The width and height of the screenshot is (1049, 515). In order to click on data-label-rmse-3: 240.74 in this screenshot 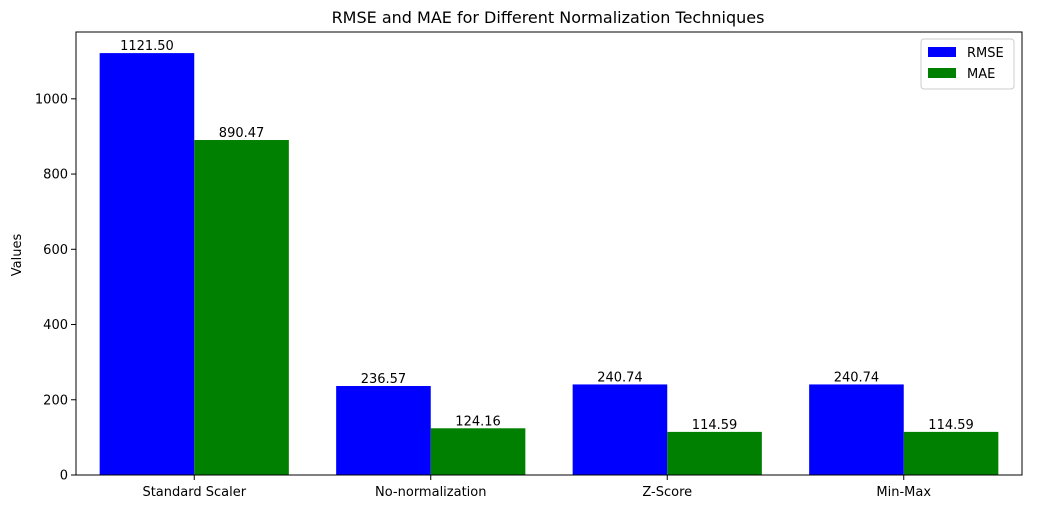, I will do `click(620, 377)`.